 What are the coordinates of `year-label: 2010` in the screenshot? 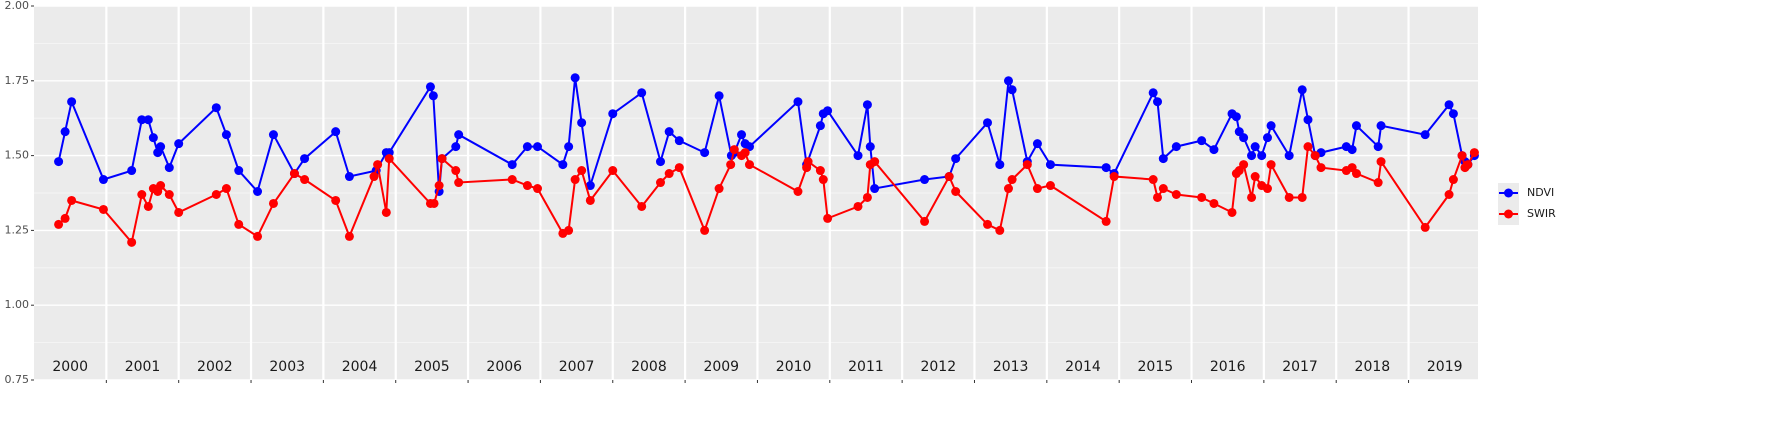 It's located at (794, 367).